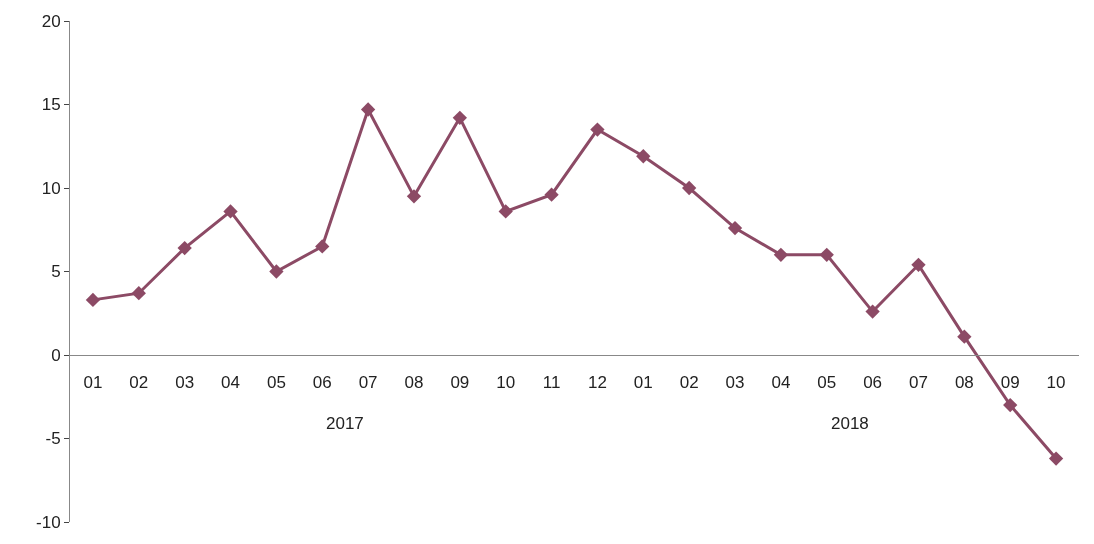  Describe the element at coordinates (51, 21) in the screenshot. I see `y-tick-label: 20` at that location.